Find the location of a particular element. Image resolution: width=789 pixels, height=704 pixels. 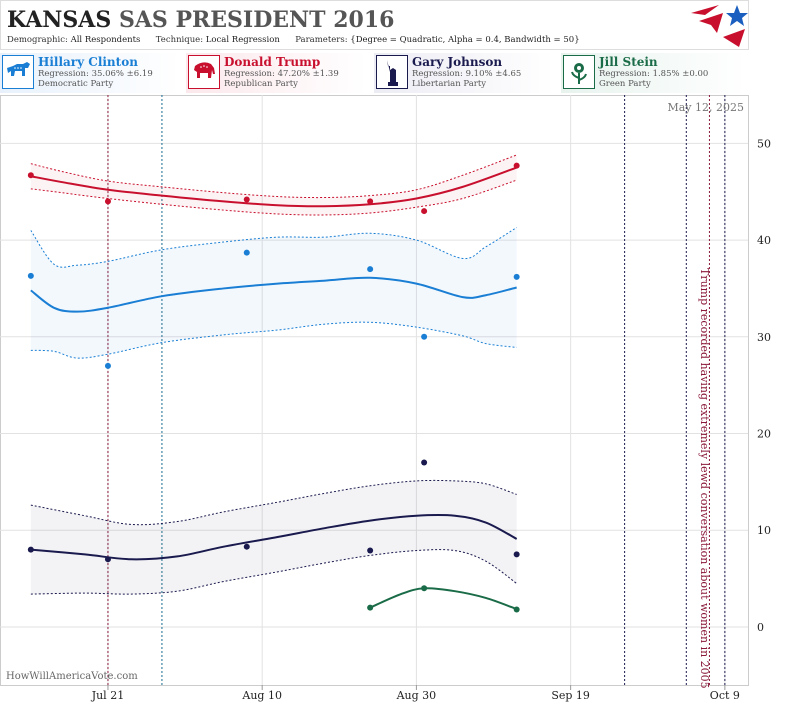

technique-label: Technique: is located at coordinates (179, 40).